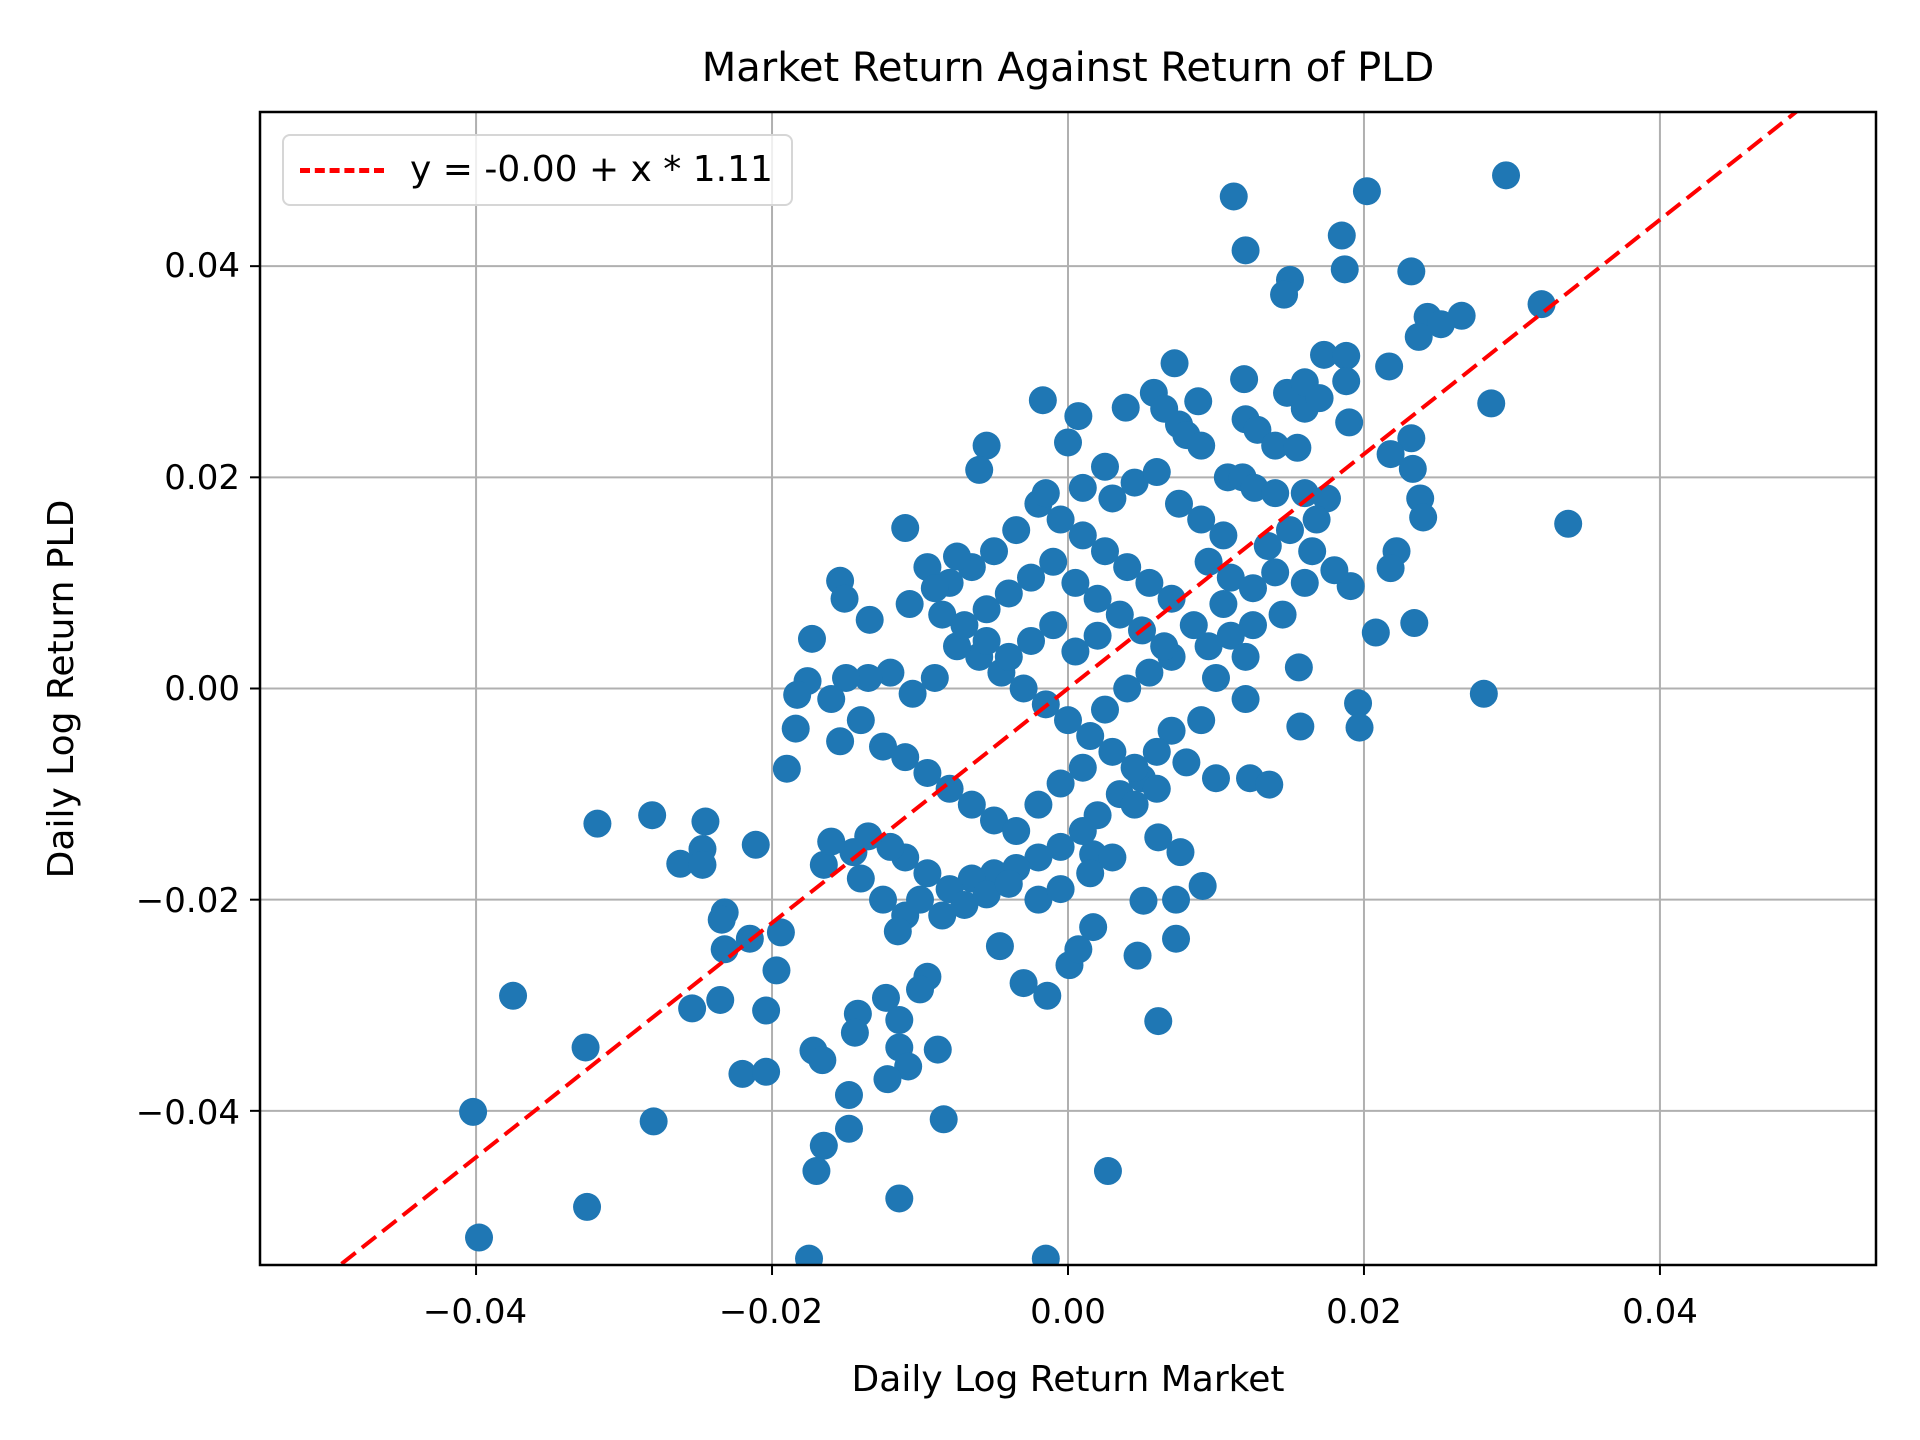 This screenshot has width=1920, height=1440. What do you see at coordinates (1068, 1379) in the screenshot?
I see `x-axis-label: Daily Log Return Market` at bounding box center [1068, 1379].